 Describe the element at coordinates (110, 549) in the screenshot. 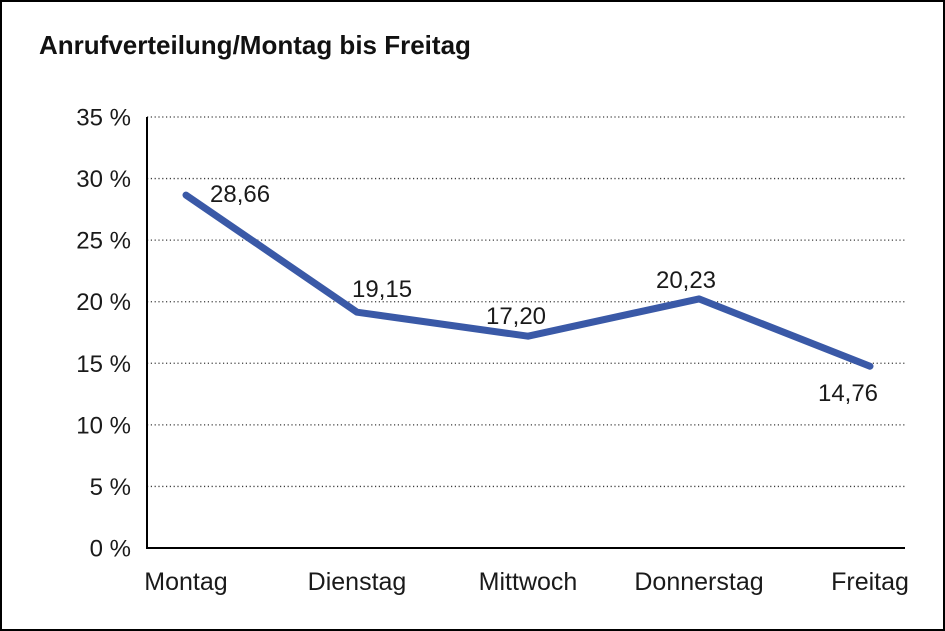

I see `y-tick-label: 0 %` at that location.